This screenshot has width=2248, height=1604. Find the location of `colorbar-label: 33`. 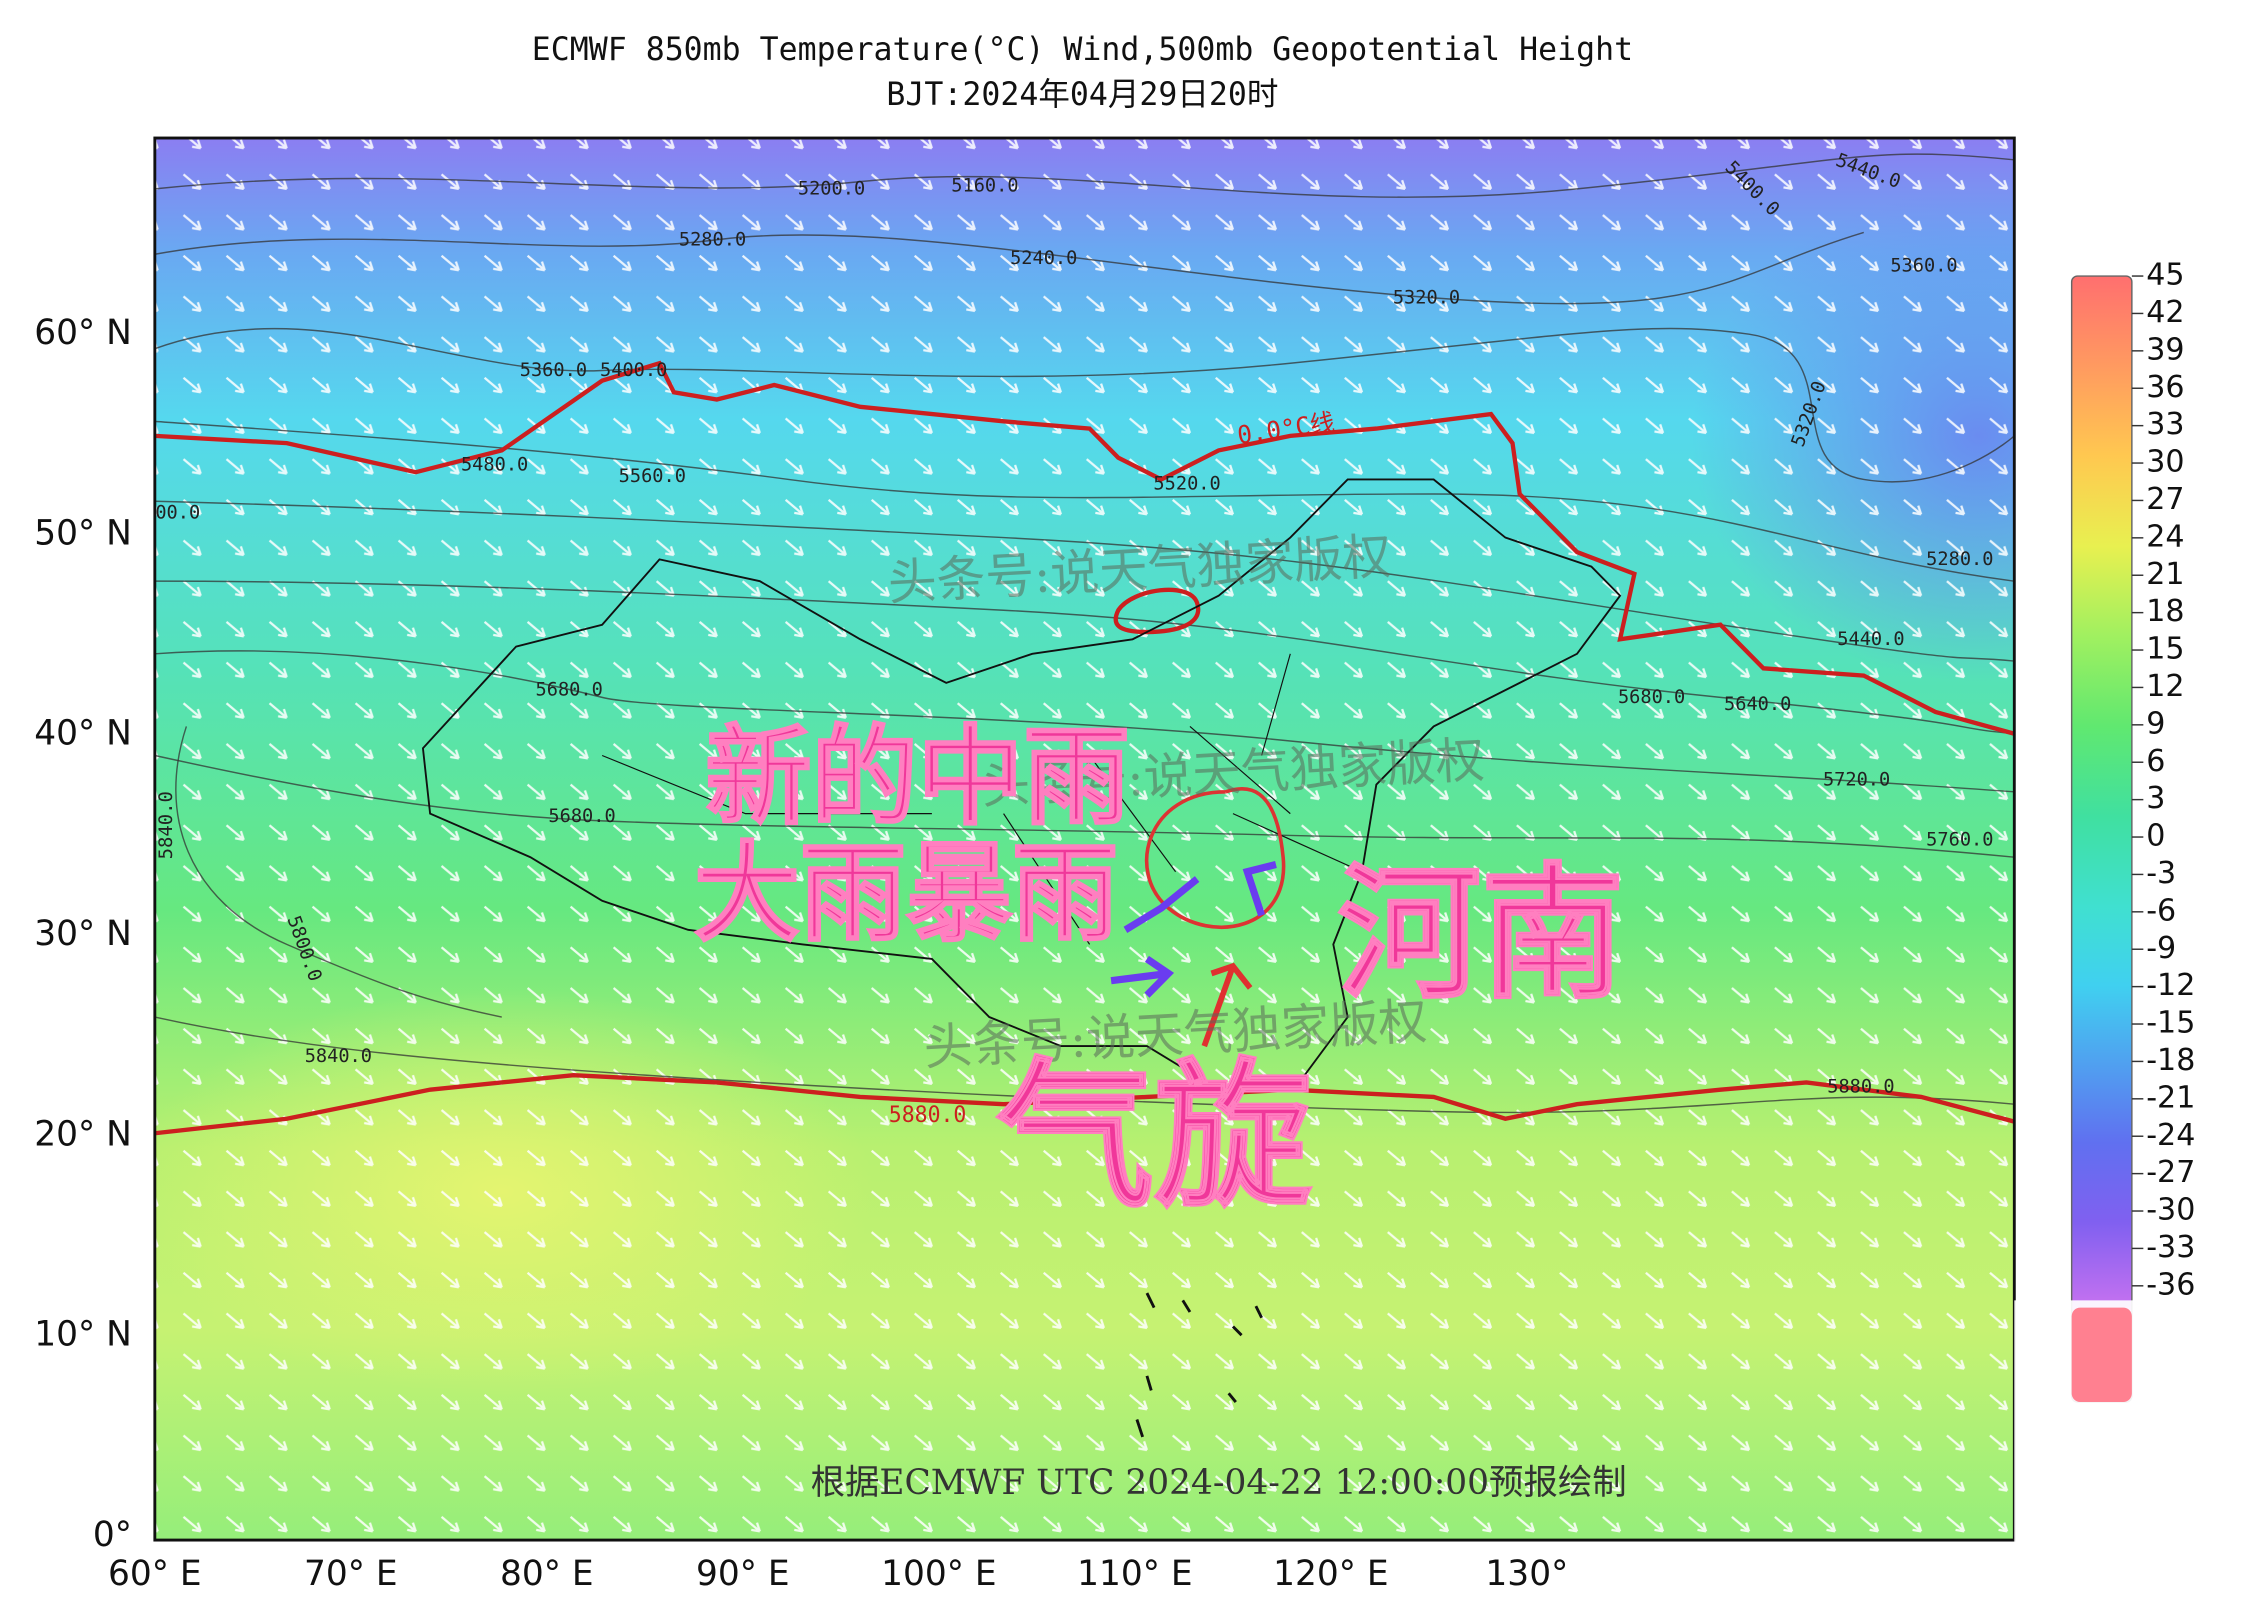

colorbar-label: 33 is located at coordinates (2165, 424).